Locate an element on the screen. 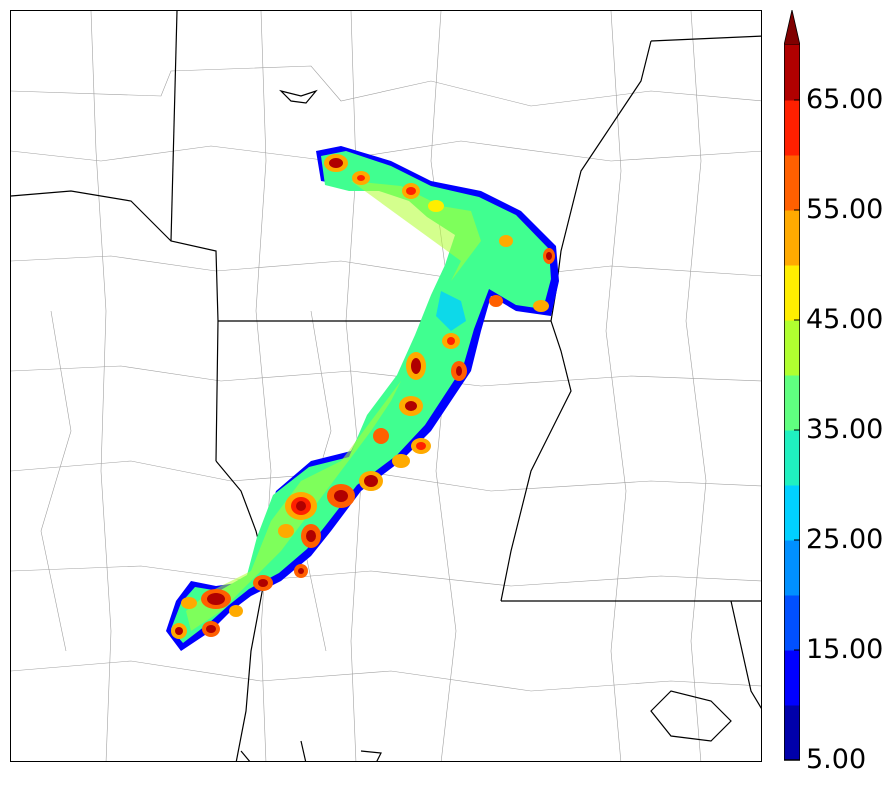 This screenshot has width=894, height=785. colorbar-extend-arrow is located at coordinates (792, 27).